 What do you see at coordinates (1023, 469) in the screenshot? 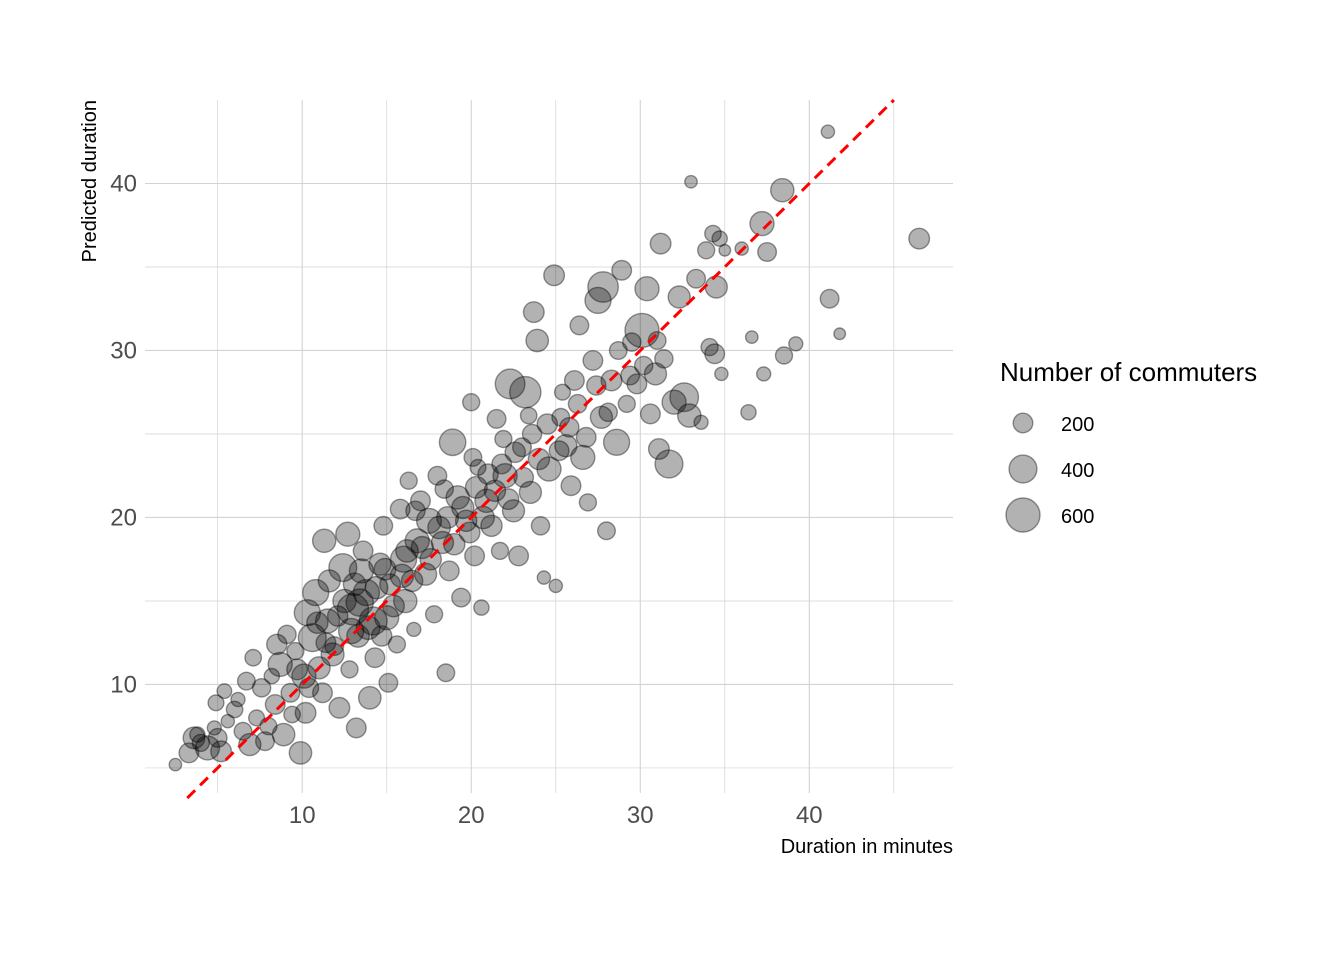
I see `legend-key-circle` at bounding box center [1023, 469].